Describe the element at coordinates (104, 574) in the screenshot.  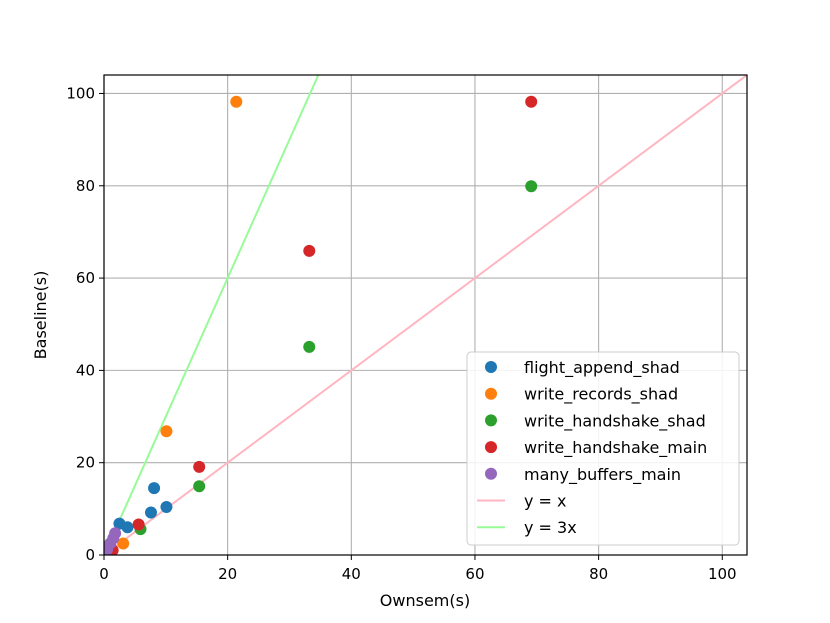
I see `x-tick-label: 0` at that location.